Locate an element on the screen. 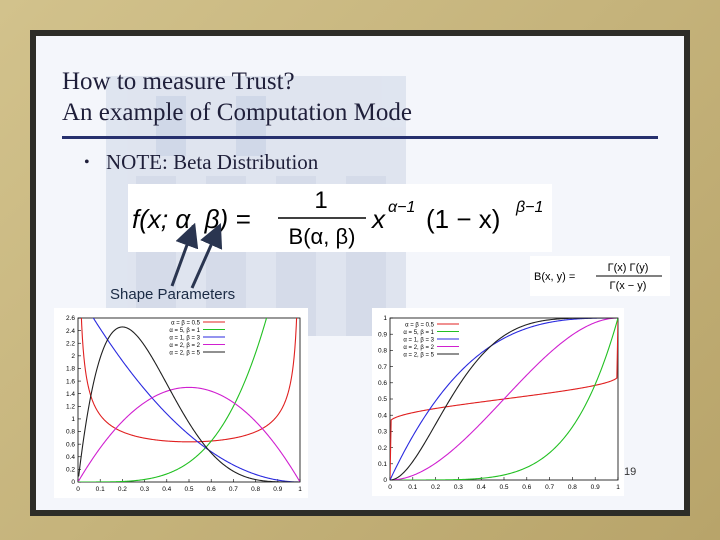  y-tick-label: 2.2 is located at coordinates (70, 343).